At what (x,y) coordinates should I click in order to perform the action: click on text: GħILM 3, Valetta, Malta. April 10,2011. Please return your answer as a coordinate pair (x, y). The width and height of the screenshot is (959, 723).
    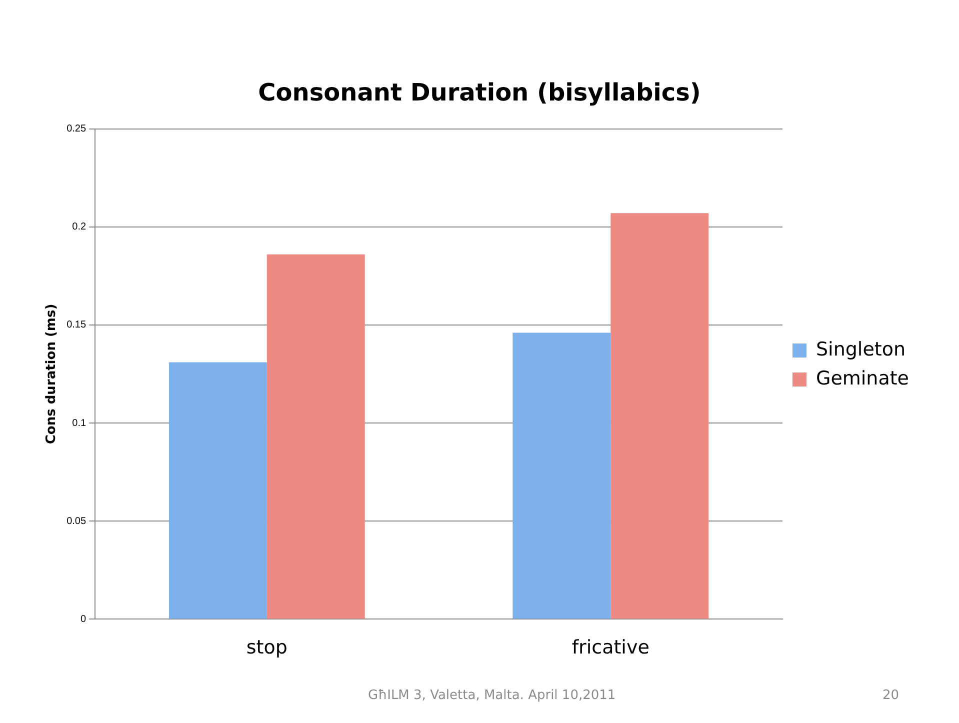
    Looking at the image, I should click on (492, 695).